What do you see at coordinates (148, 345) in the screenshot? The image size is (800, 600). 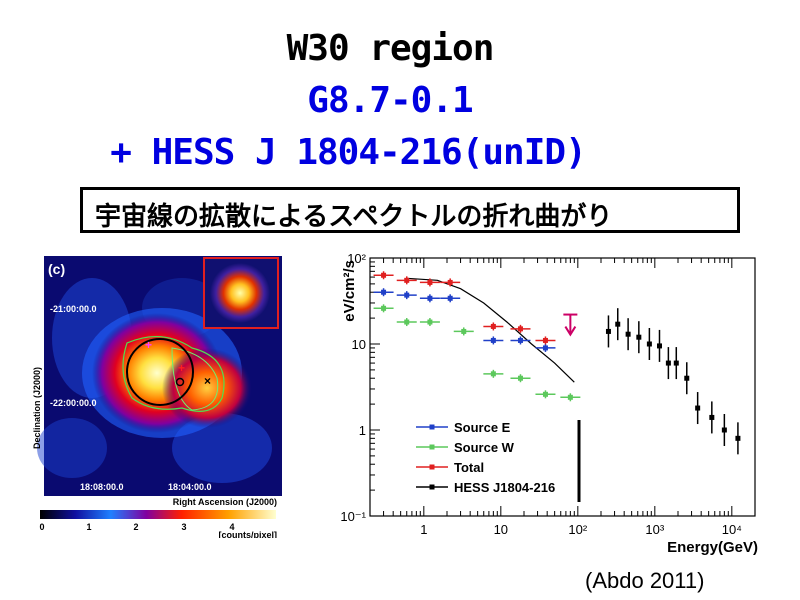 I see `plus-marker-1: +` at bounding box center [148, 345].